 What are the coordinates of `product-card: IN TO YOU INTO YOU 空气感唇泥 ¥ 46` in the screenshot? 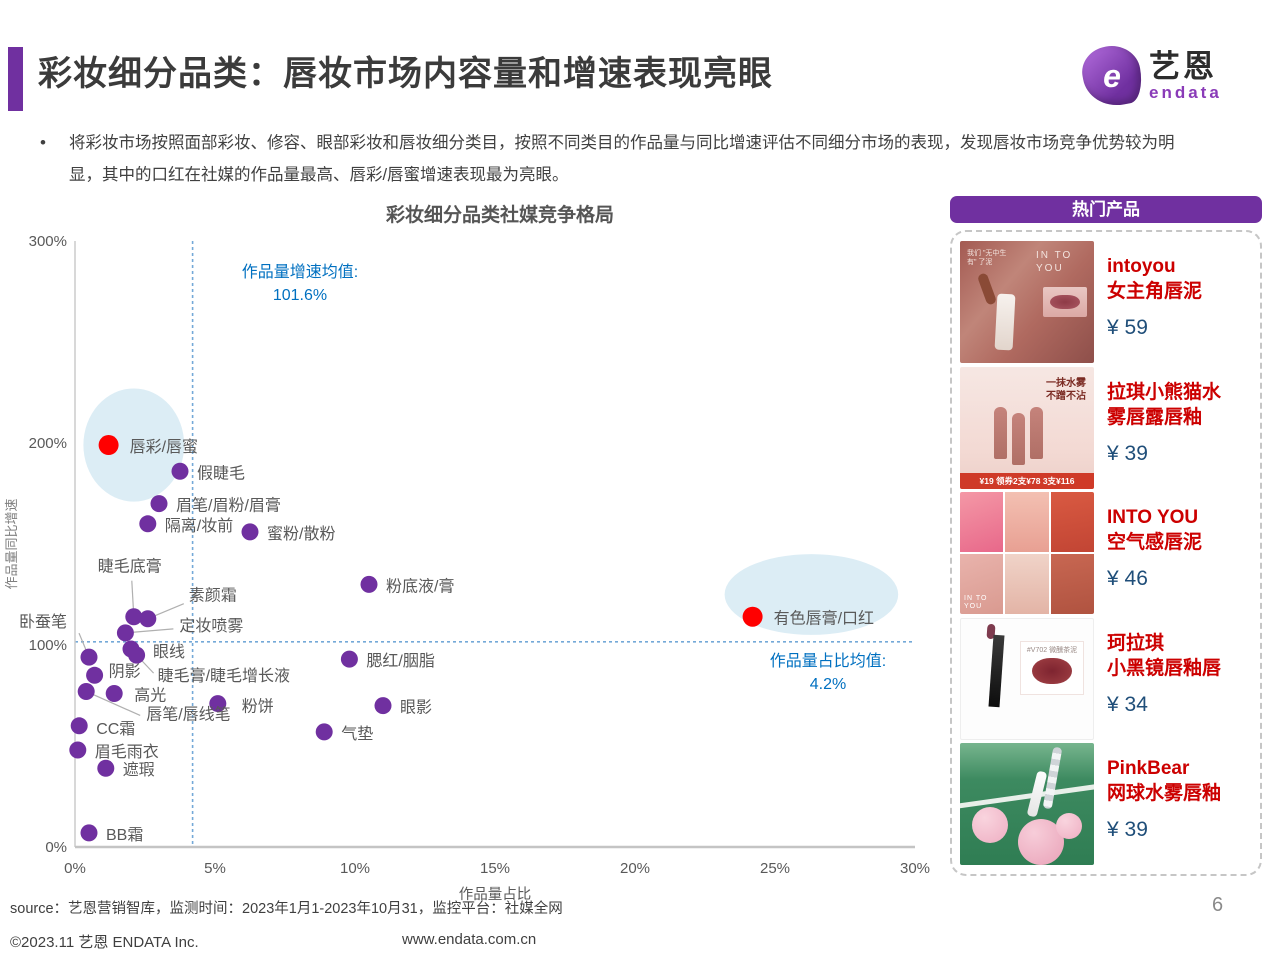 It's located at (1106, 553).